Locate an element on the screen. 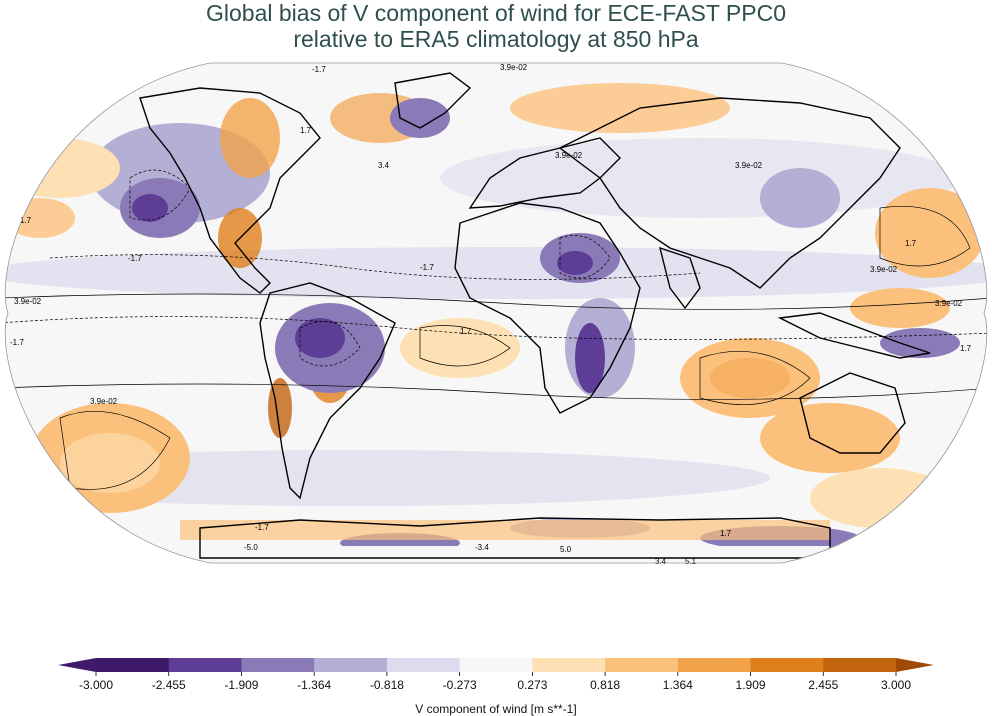 The width and height of the screenshot is (992, 716). colorbar-label: V component of wind [m s**-1] is located at coordinates (496, 709).